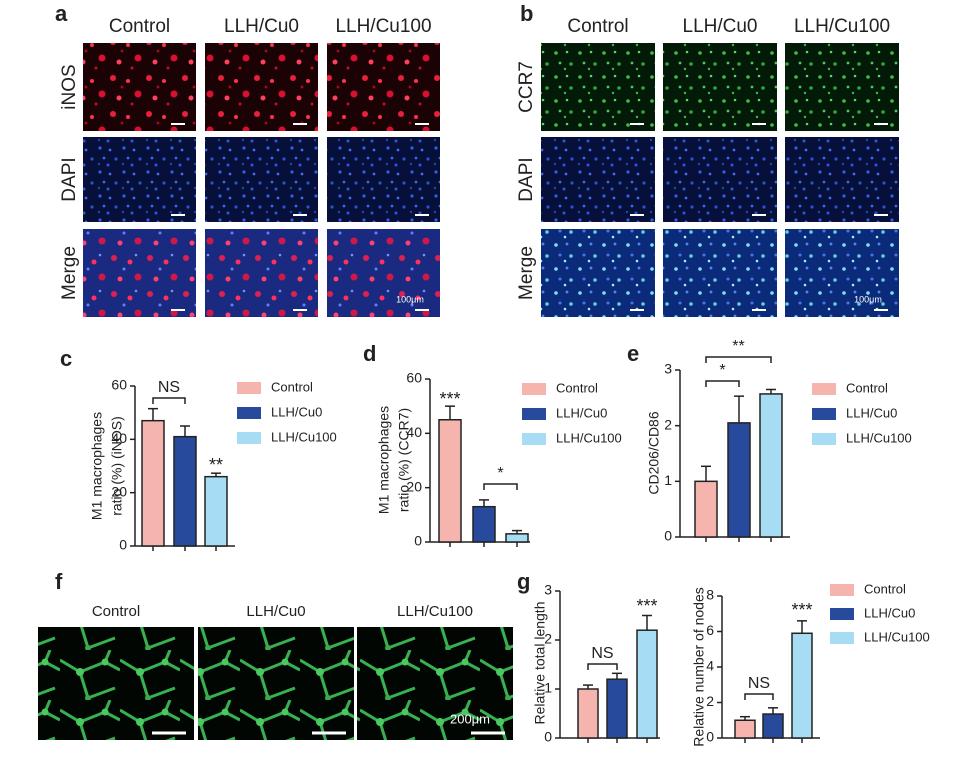 Image resolution: width=956 pixels, height=762 pixels. I want to click on panel-letter: d, so click(369, 353).